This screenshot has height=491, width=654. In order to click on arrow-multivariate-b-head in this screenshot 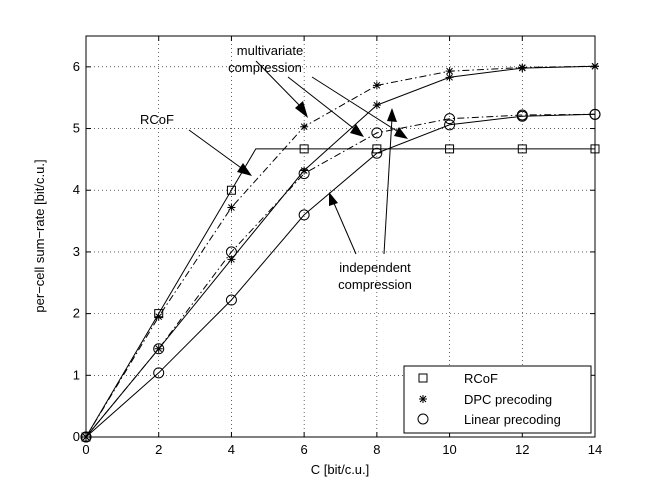, I will do `click(357, 130)`.